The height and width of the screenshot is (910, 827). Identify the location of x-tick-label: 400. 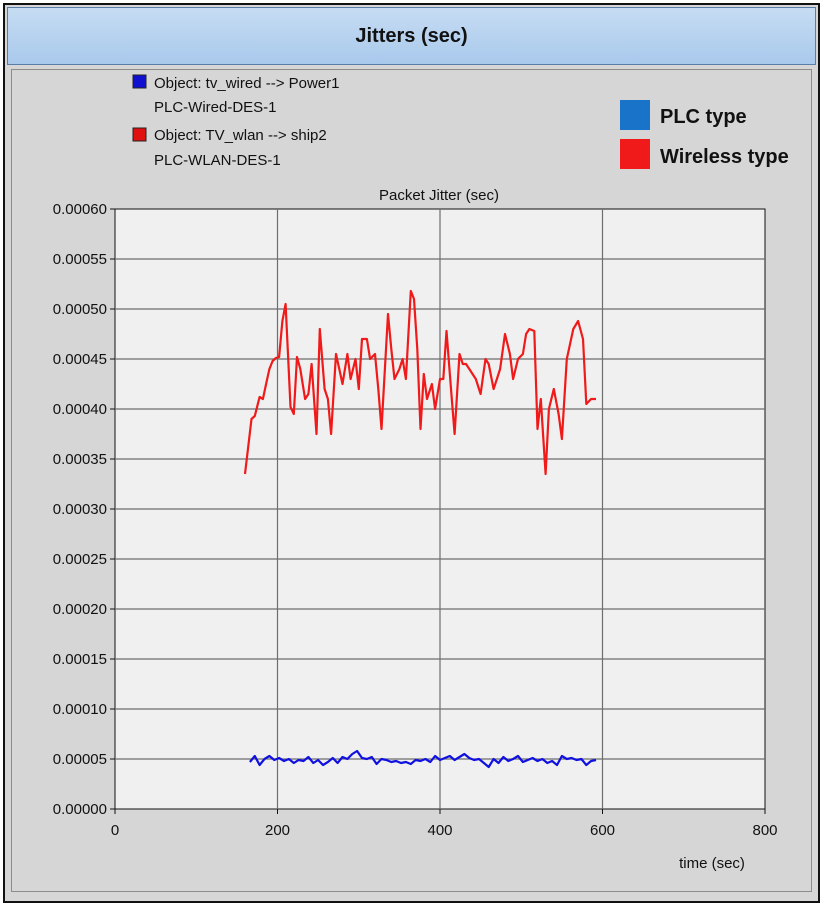
(439, 830).